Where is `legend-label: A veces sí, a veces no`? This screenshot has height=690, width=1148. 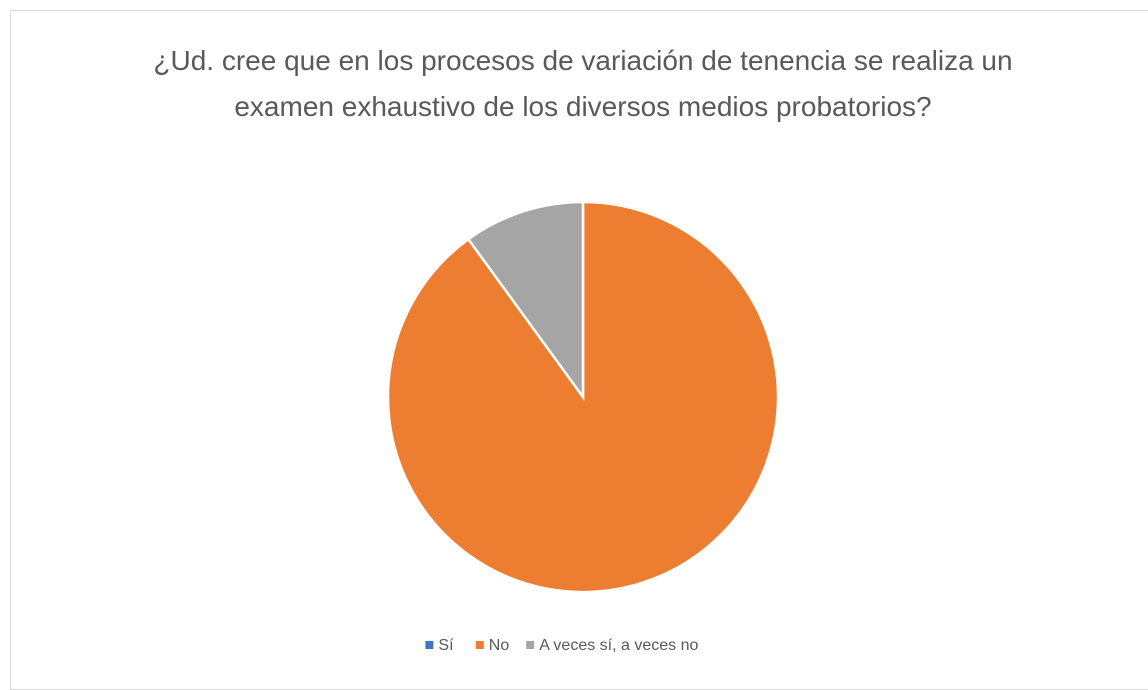
legend-label: A veces sí, a veces no is located at coordinates (618, 645).